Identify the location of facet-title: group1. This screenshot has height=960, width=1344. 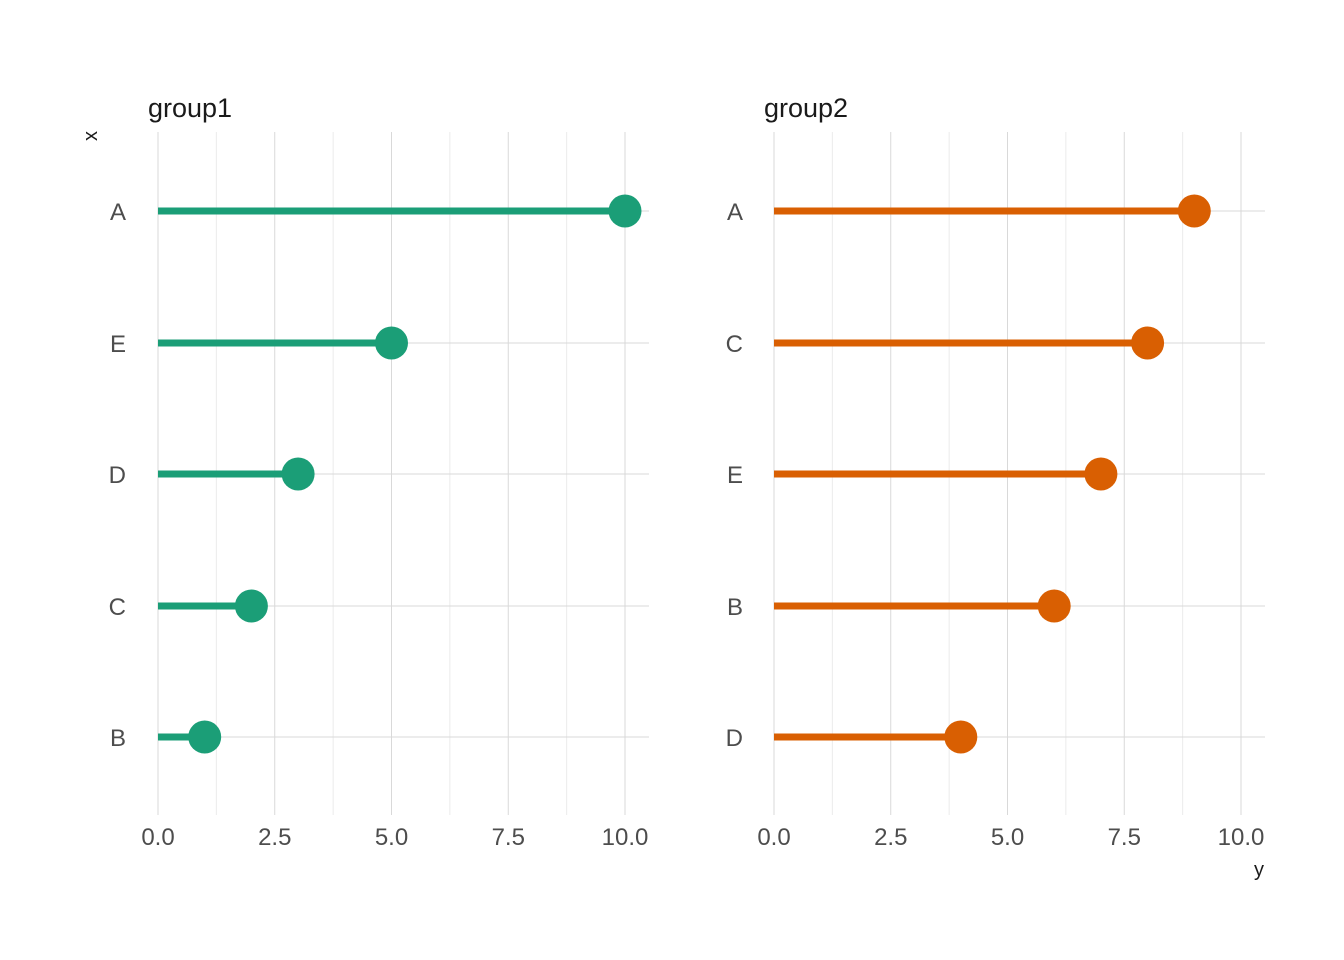
(190, 108).